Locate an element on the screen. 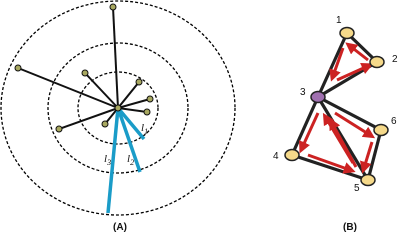 This screenshot has height=240, width=400. inner-ring is located at coordinates (118, 108).